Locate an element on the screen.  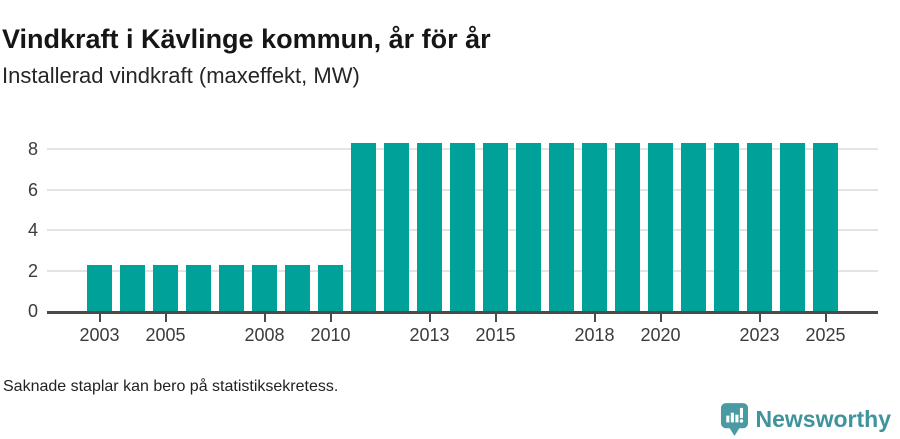
bar-2021 is located at coordinates (693, 227).